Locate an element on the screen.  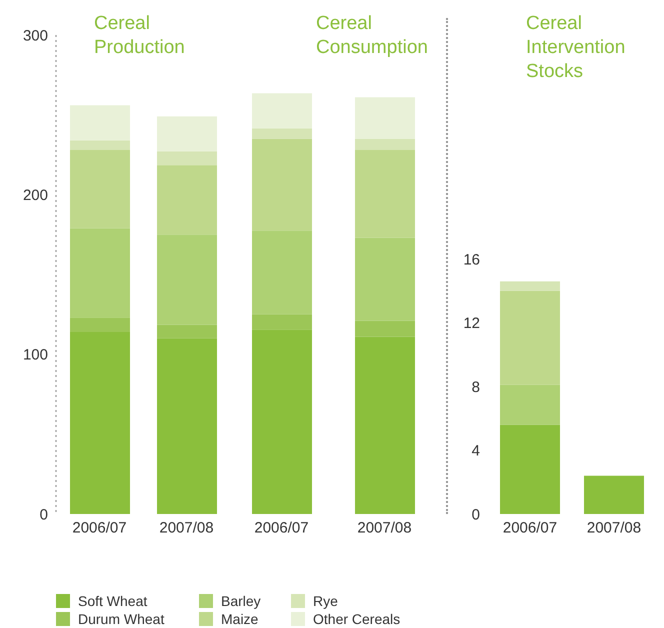
legend-label: Rye is located at coordinates (325, 601).